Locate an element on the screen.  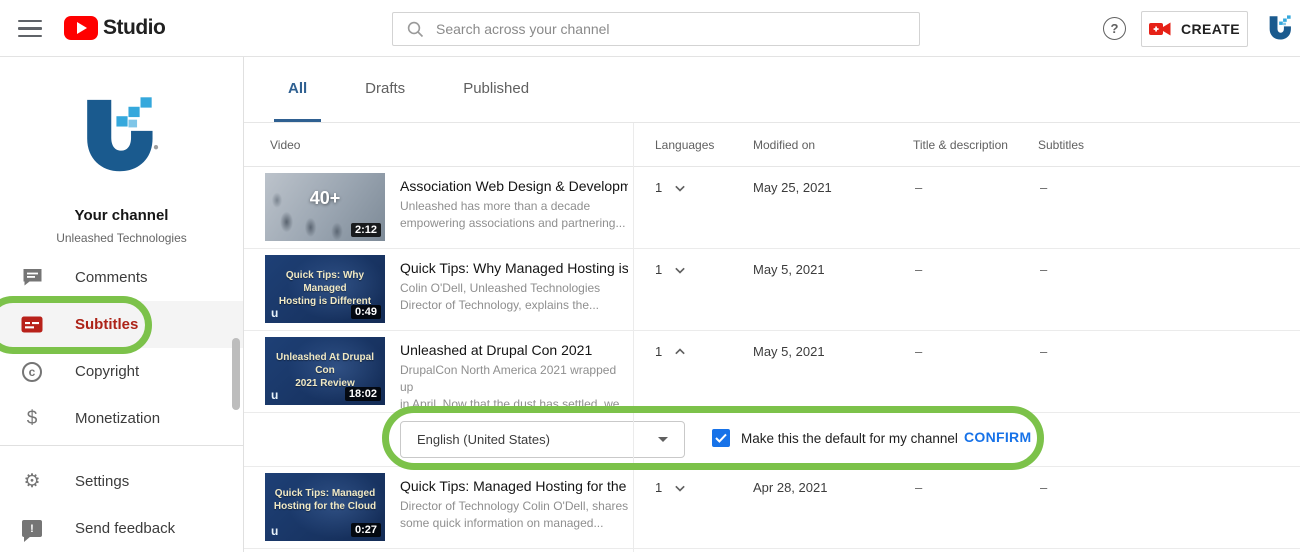
sidebar-footer-menu: ⚙ Settings ! Send feedback is located at coordinates (121, 505).